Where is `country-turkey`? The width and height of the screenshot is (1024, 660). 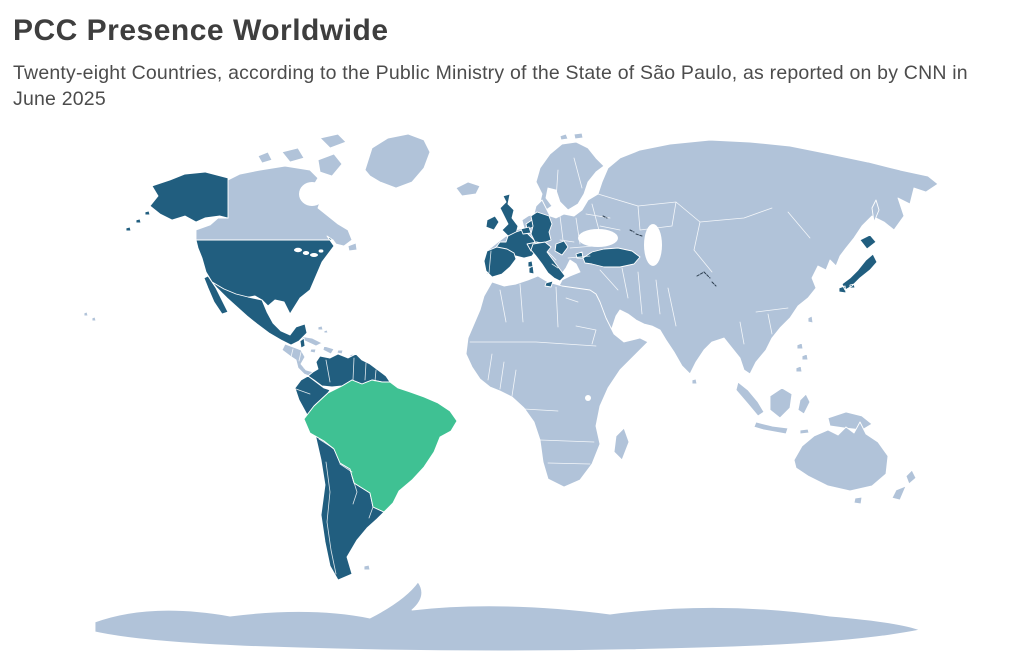 country-turkey is located at coordinates (608, 257).